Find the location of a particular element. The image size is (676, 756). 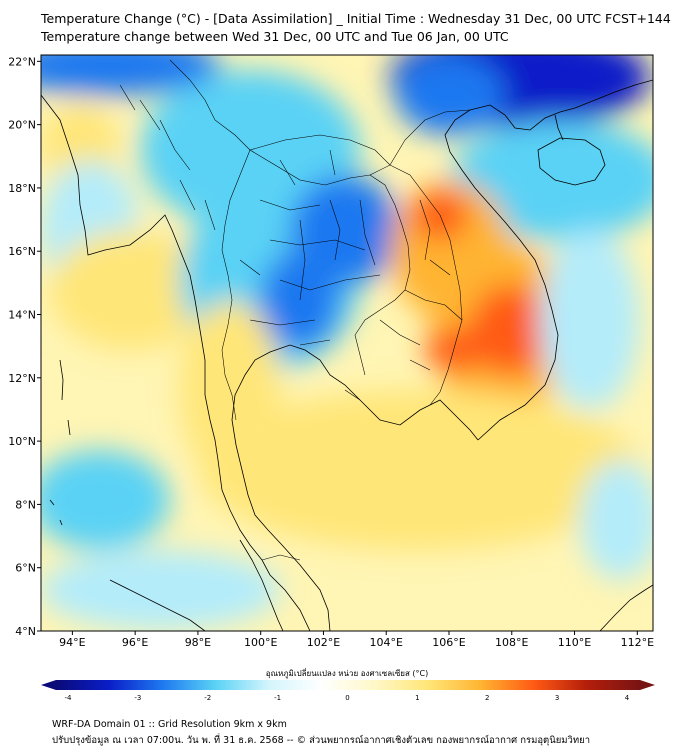

colorbar-tick-label: 1 is located at coordinates (417, 698).